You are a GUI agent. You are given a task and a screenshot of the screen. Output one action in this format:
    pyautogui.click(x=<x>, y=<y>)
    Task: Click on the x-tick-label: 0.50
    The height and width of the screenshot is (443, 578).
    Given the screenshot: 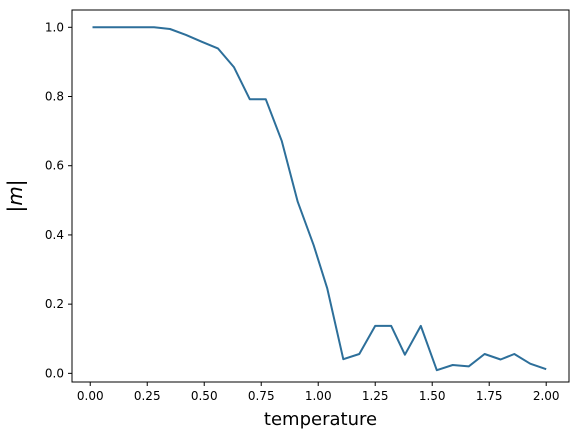 What is the action you would take?
    pyautogui.click(x=204, y=396)
    